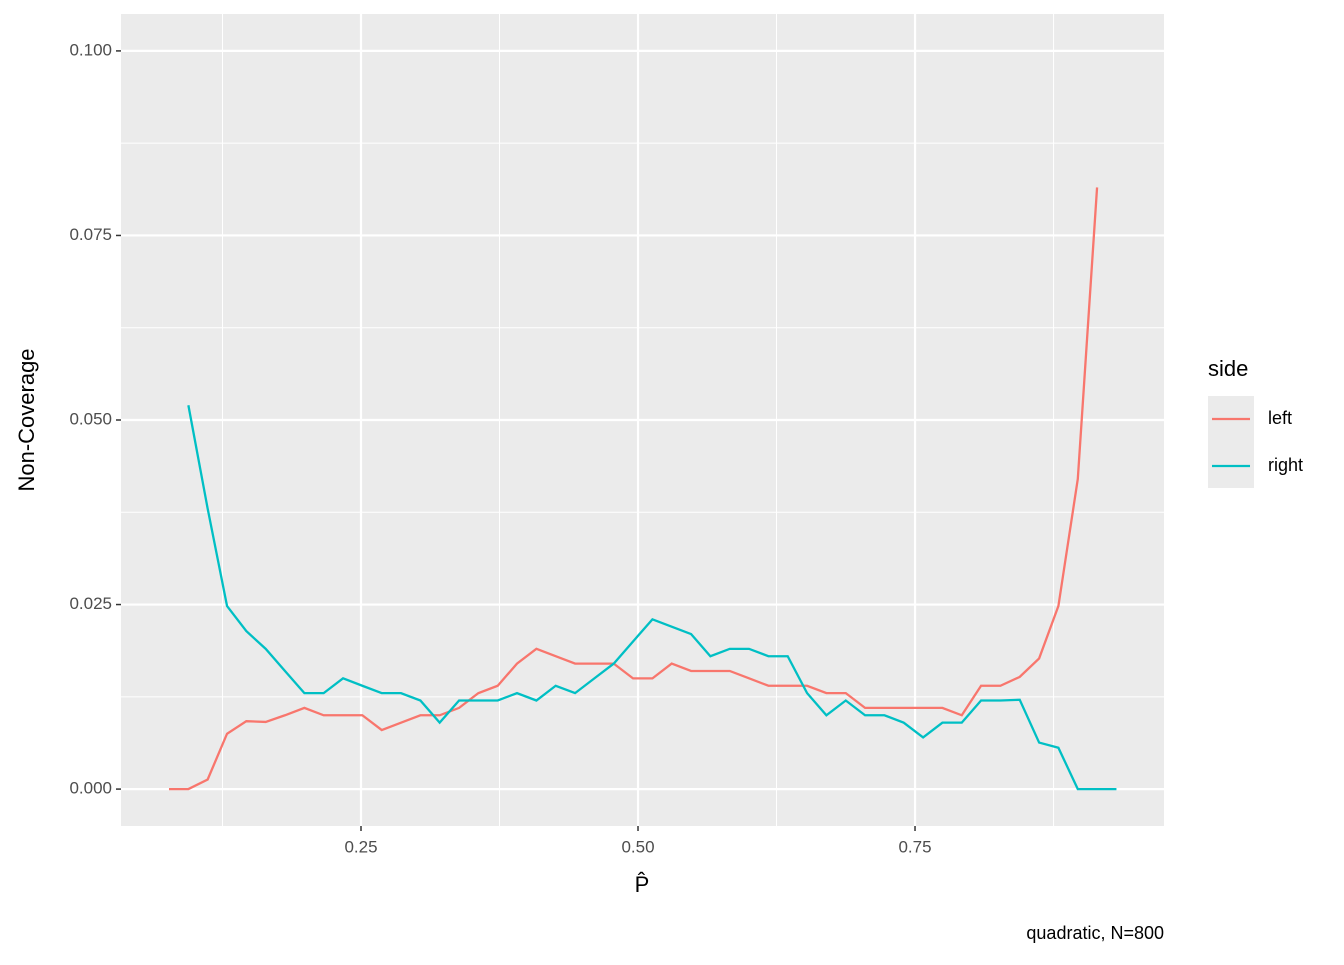  What do you see at coordinates (637, 846) in the screenshot?
I see `x-tick-label: 0.50` at bounding box center [637, 846].